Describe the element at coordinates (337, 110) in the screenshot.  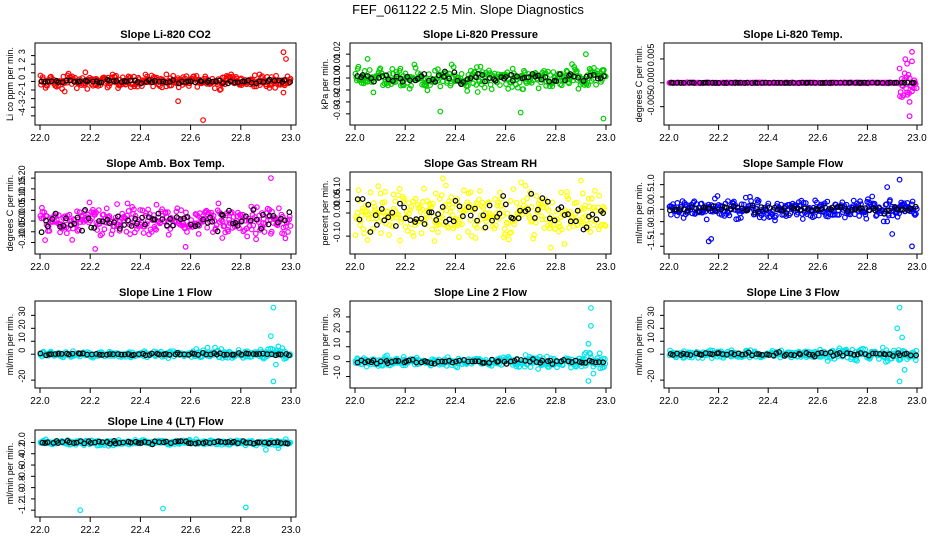
I see `y-tick-label: -0.03` at that location.